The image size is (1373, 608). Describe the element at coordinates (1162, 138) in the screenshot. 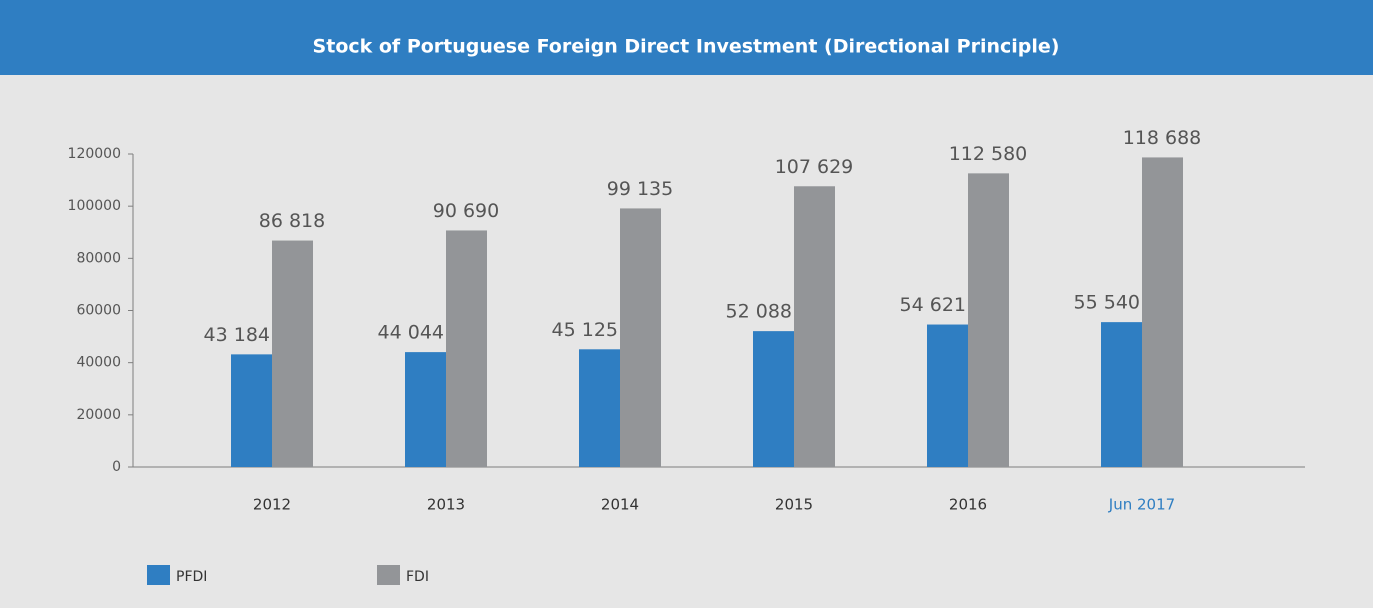

I see `value-label: 118 688` at that location.